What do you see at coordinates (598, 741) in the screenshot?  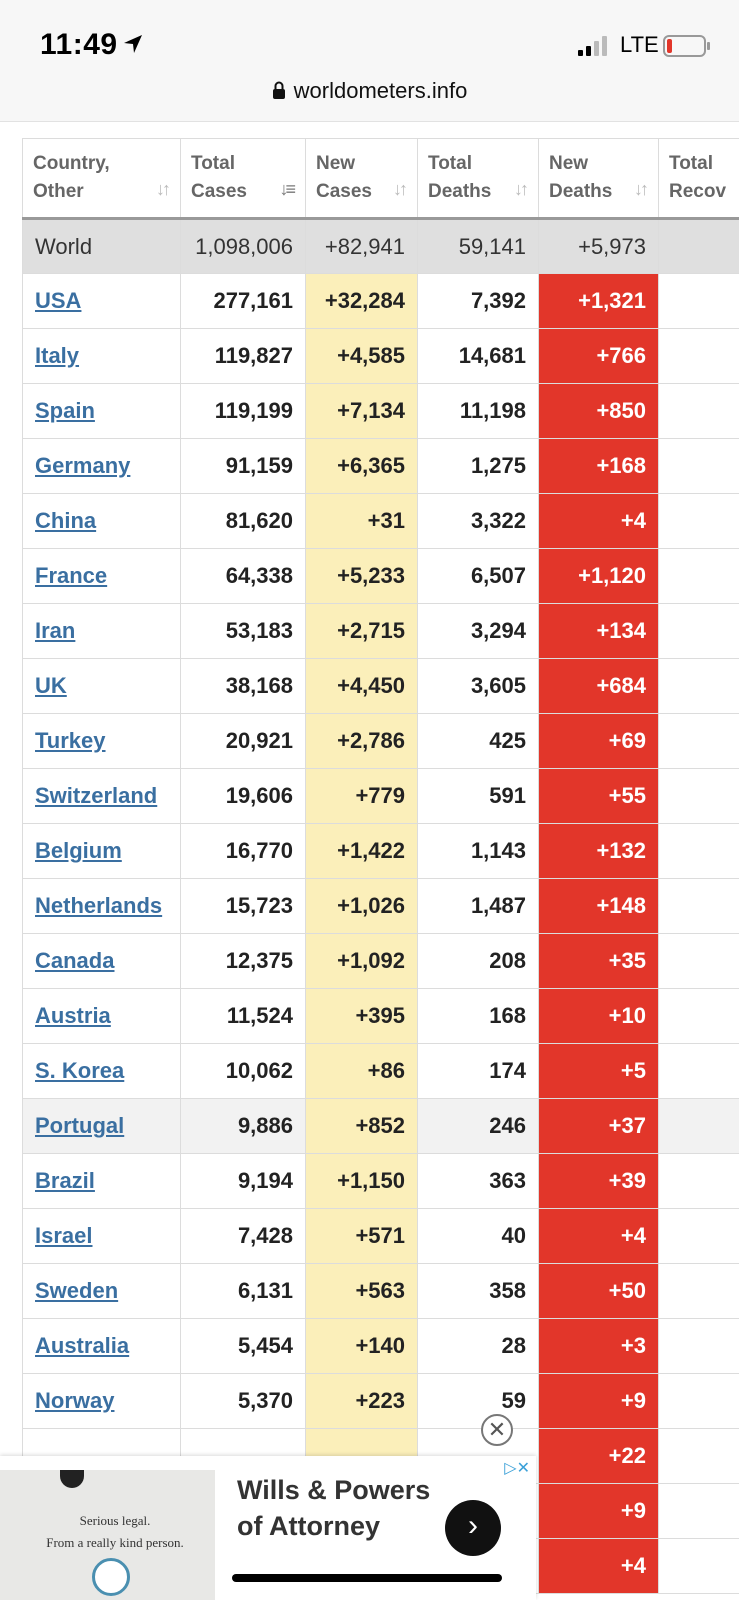 I see `new-deaths-cell: +69` at bounding box center [598, 741].